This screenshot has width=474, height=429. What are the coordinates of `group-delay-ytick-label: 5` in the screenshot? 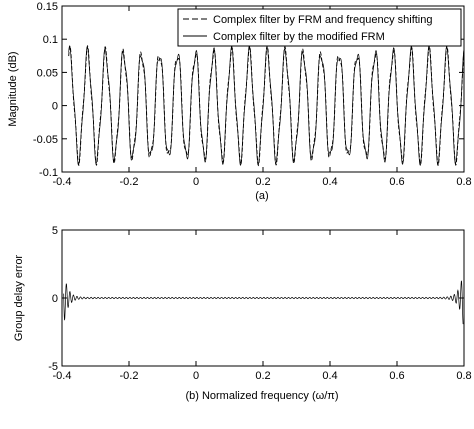 It's located at (55, 231).